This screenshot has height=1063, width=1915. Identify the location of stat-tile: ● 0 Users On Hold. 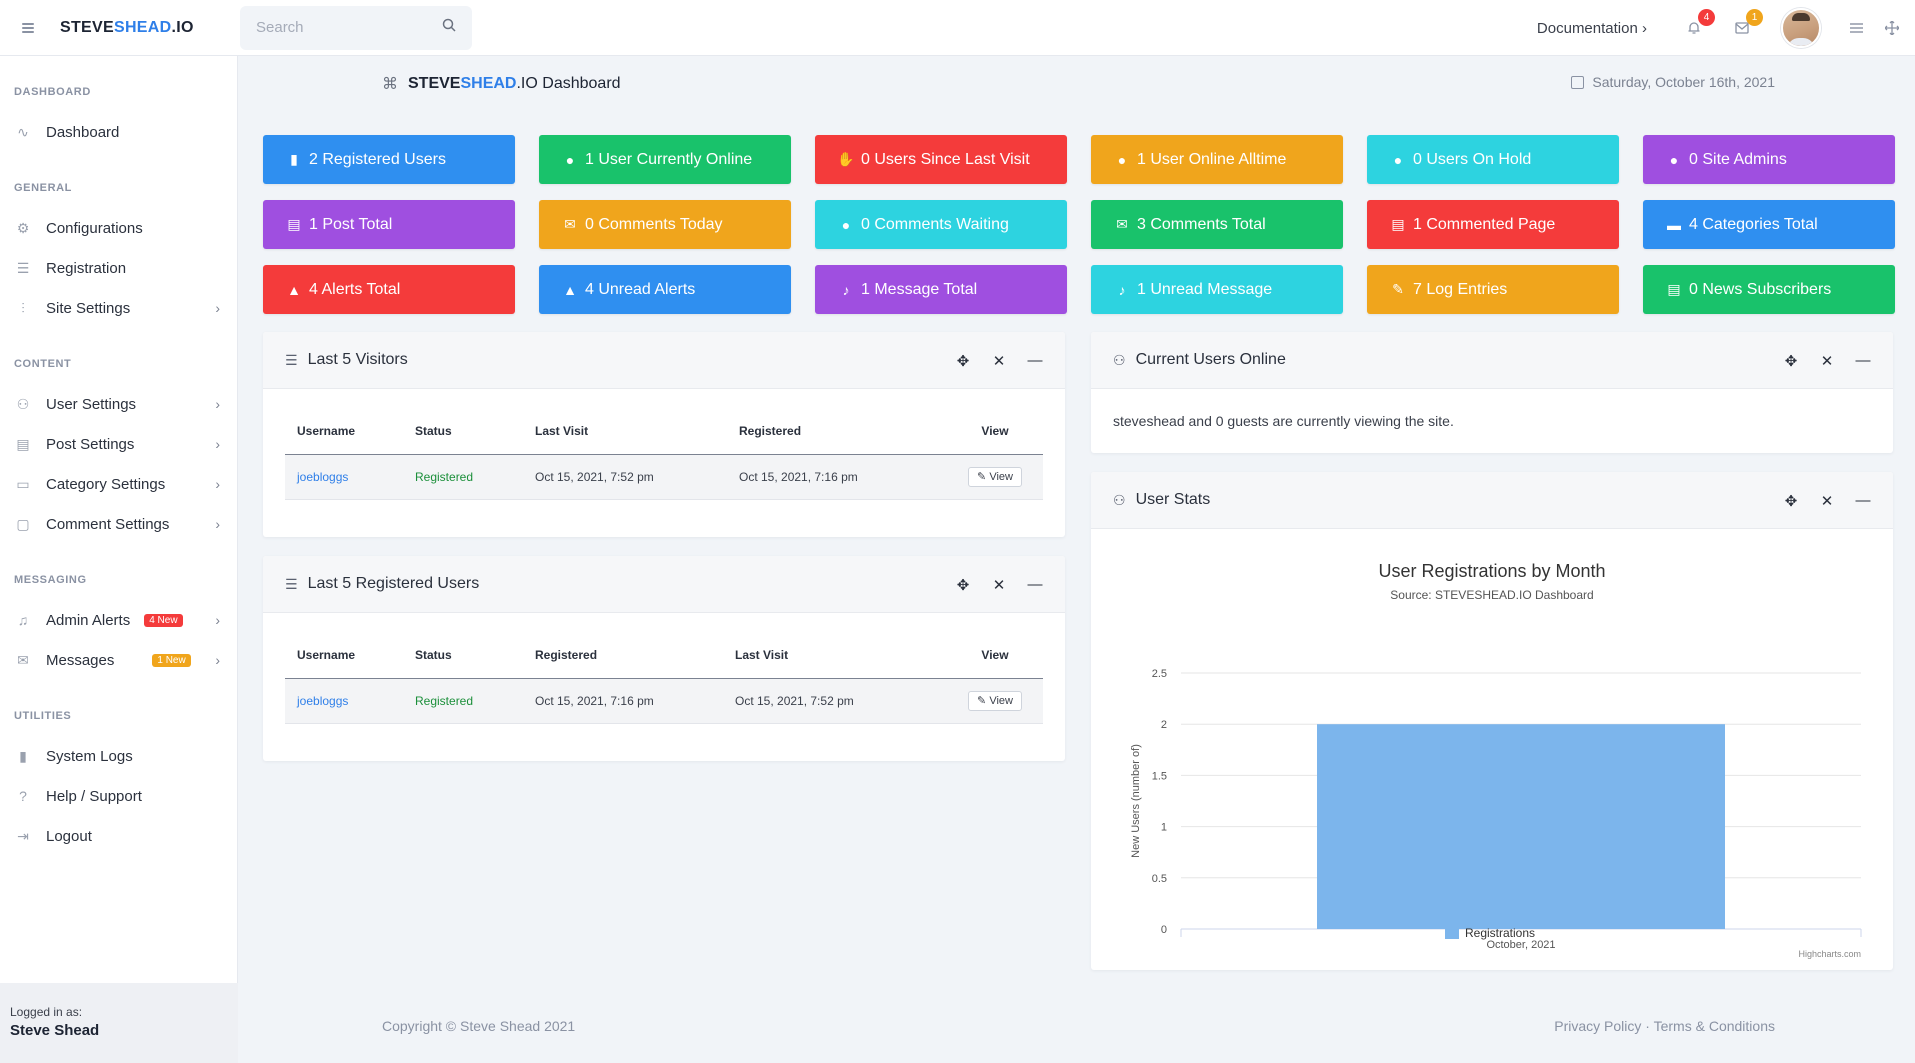
(1493, 159).